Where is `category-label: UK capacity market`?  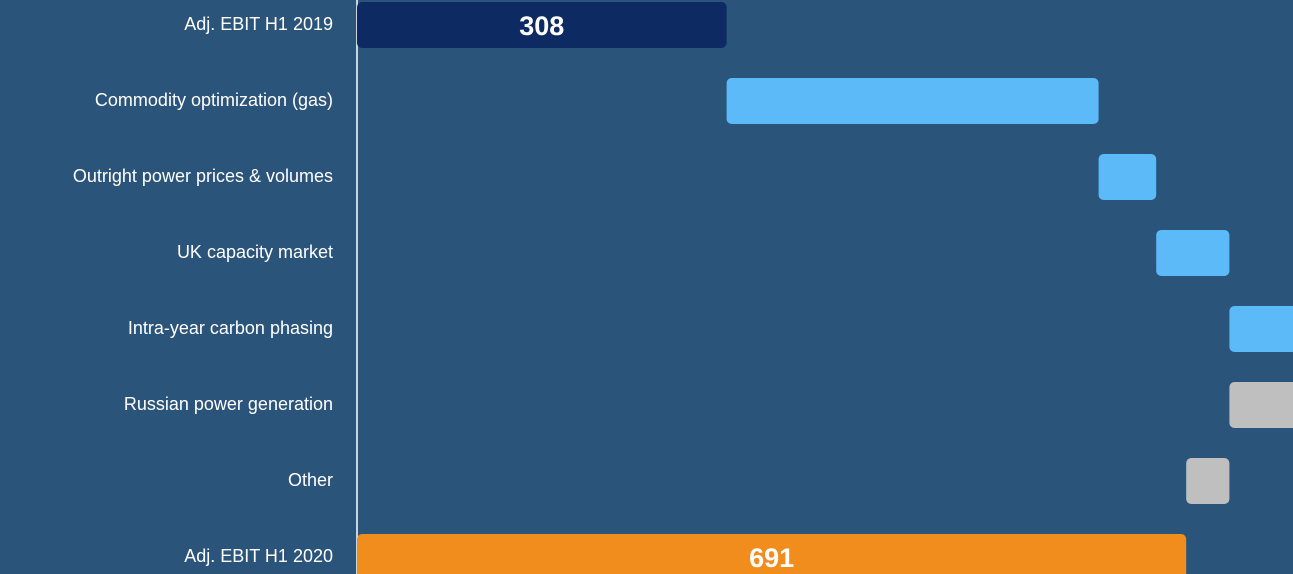
category-label: UK capacity market is located at coordinates (255, 252).